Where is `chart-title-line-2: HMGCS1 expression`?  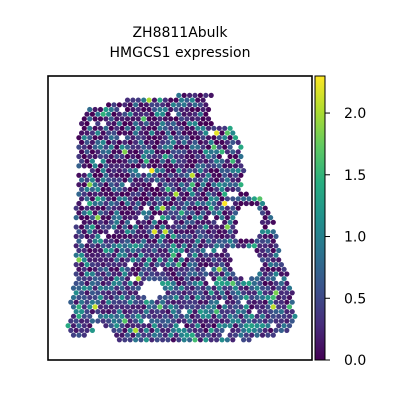 chart-title-line-2: HMGCS1 expression is located at coordinates (180, 53).